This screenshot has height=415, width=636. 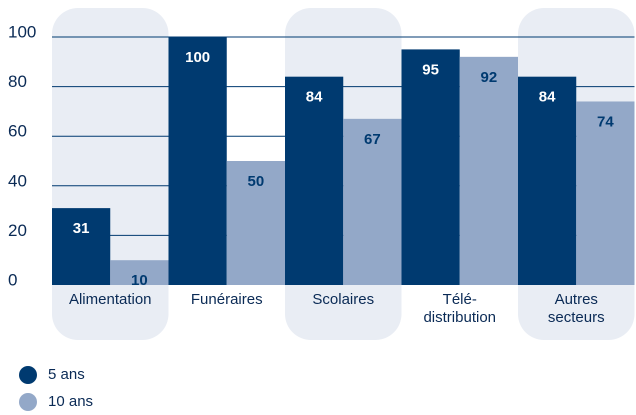 What do you see at coordinates (226, 299) in the screenshot?
I see `x-tick-label: Funéraires` at bounding box center [226, 299].